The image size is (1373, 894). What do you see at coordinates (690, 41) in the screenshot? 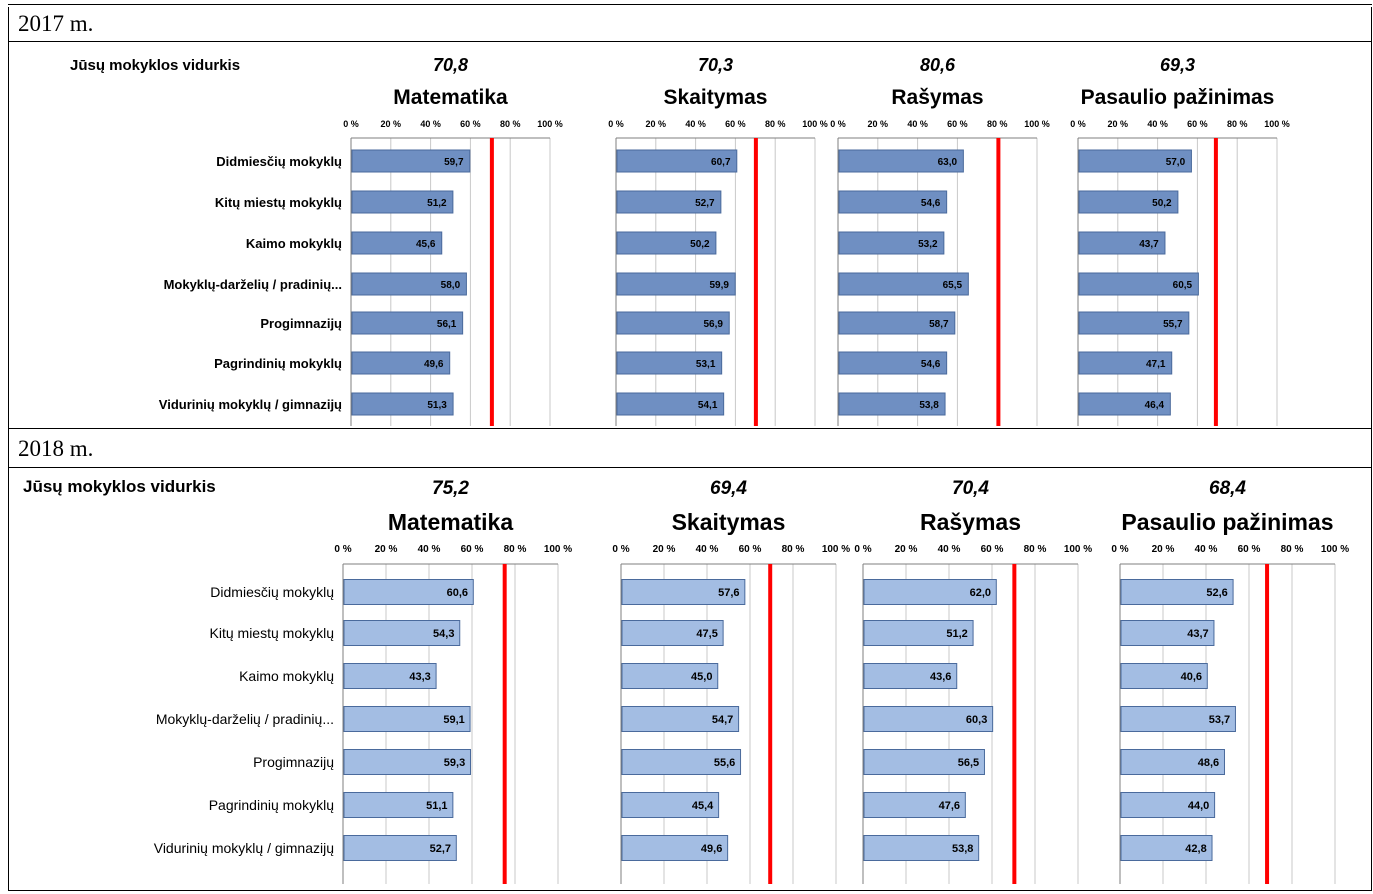
I see `header-divider-2017` at bounding box center [690, 41].